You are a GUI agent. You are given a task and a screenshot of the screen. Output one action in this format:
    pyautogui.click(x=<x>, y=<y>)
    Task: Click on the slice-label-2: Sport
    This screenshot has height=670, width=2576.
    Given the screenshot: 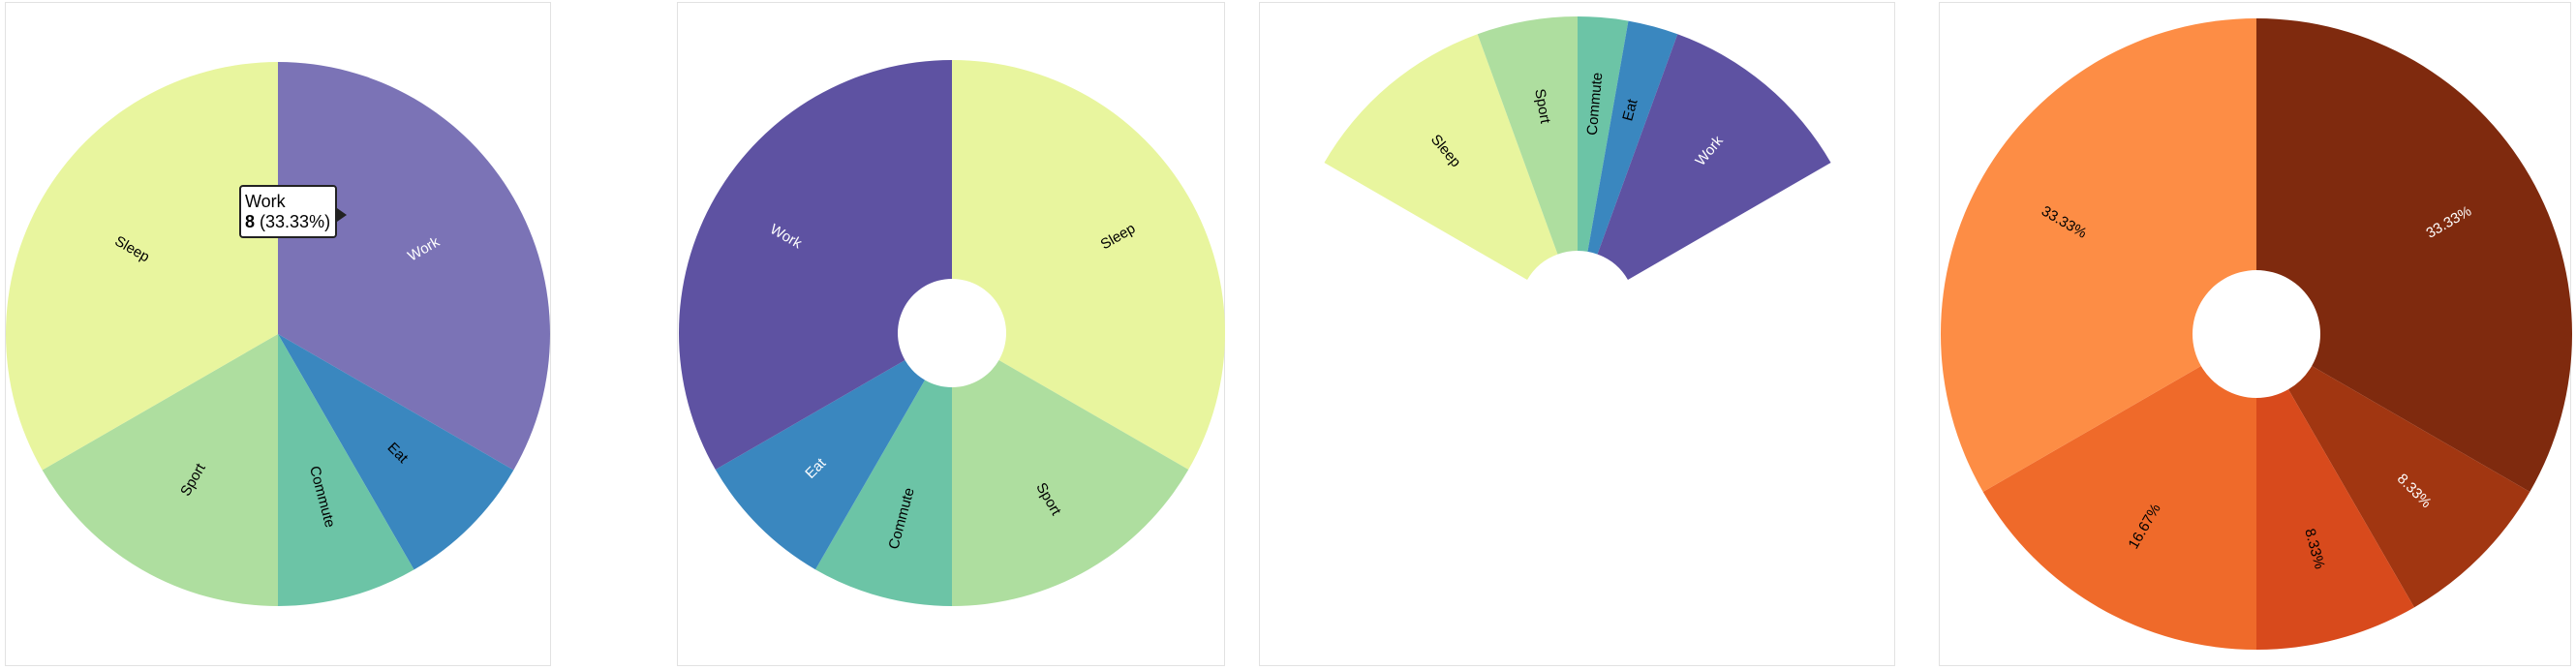 What is the action you would take?
    pyautogui.click(x=1542, y=107)
    